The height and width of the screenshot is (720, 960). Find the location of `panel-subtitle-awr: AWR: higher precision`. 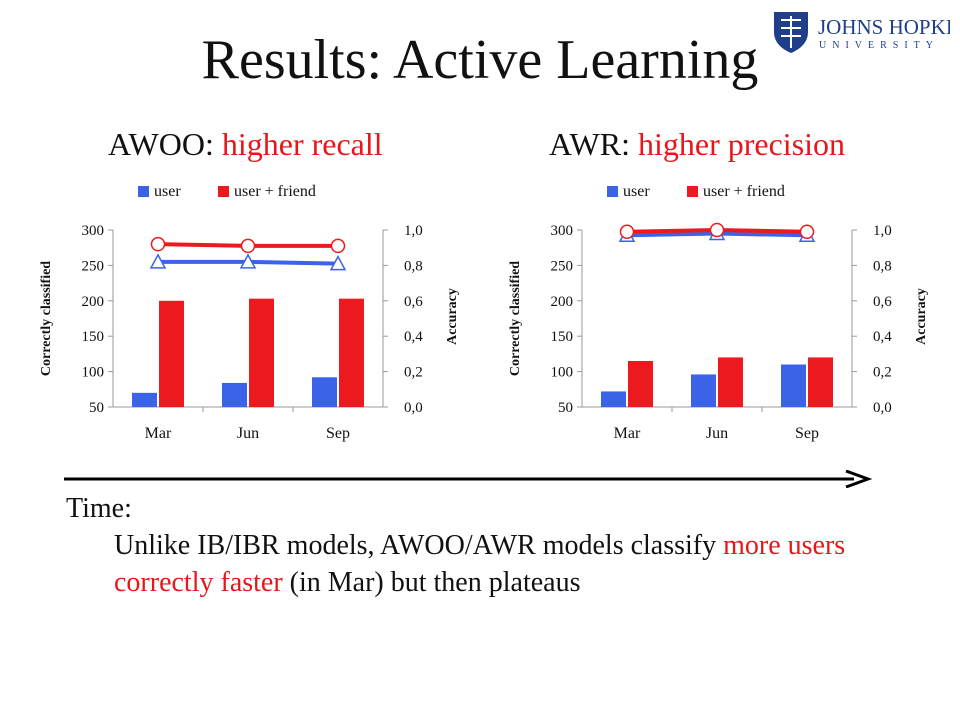

panel-subtitle-awr: AWR: higher precision is located at coordinates (697, 144).